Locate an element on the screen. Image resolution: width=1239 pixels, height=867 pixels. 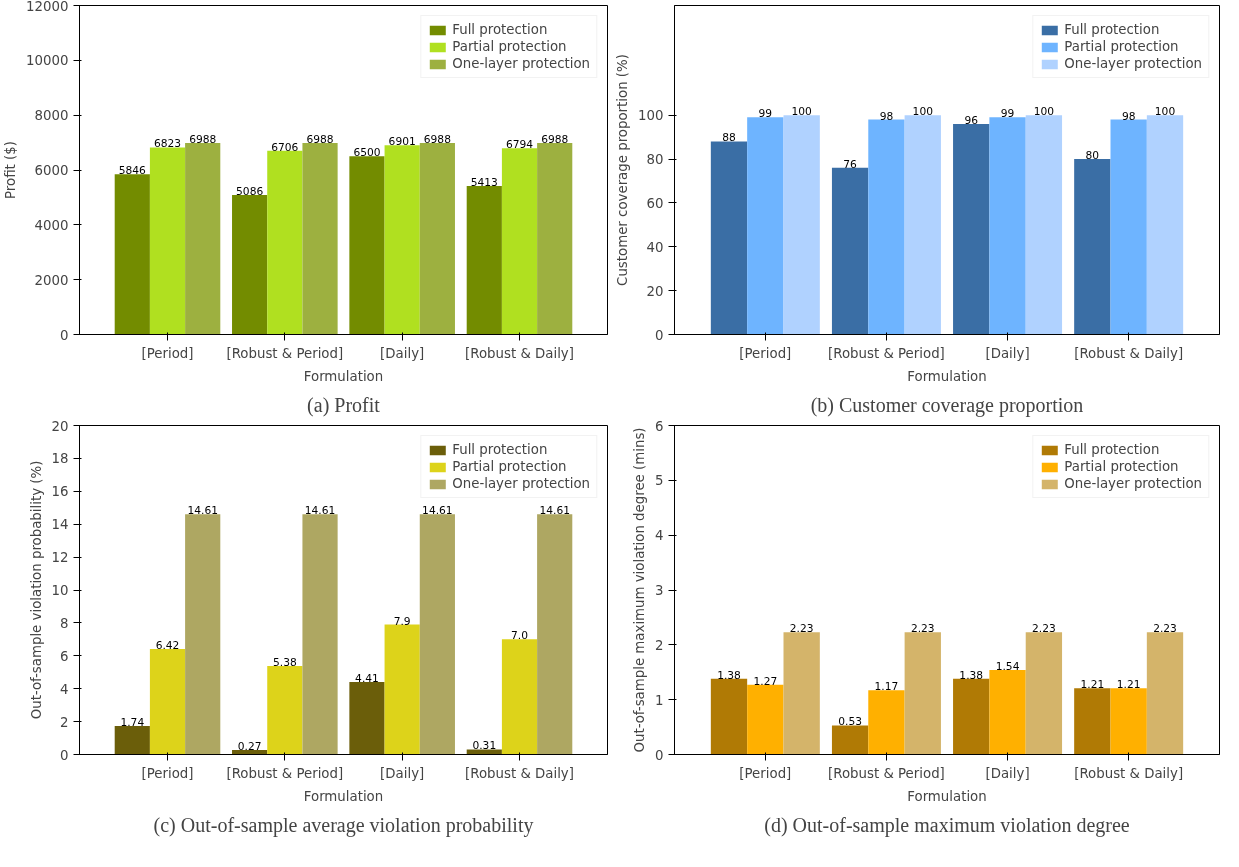
data-label: 1.17 is located at coordinates (886, 687).